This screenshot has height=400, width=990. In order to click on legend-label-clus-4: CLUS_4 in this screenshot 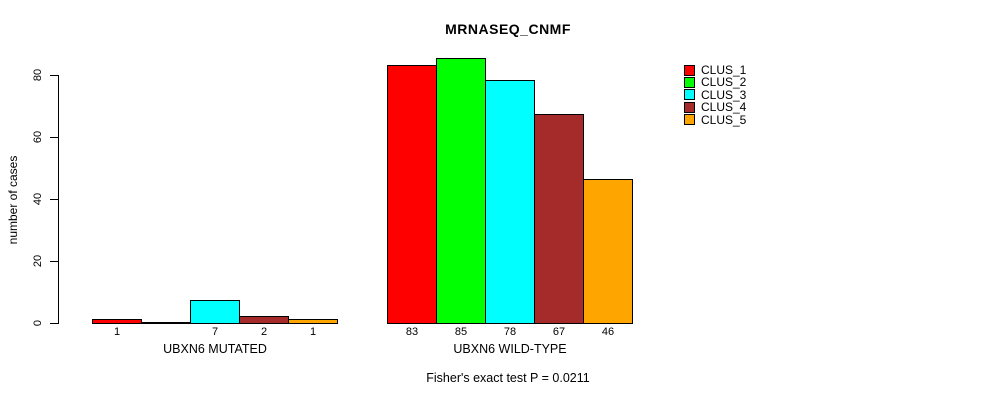, I will do `click(724, 107)`.